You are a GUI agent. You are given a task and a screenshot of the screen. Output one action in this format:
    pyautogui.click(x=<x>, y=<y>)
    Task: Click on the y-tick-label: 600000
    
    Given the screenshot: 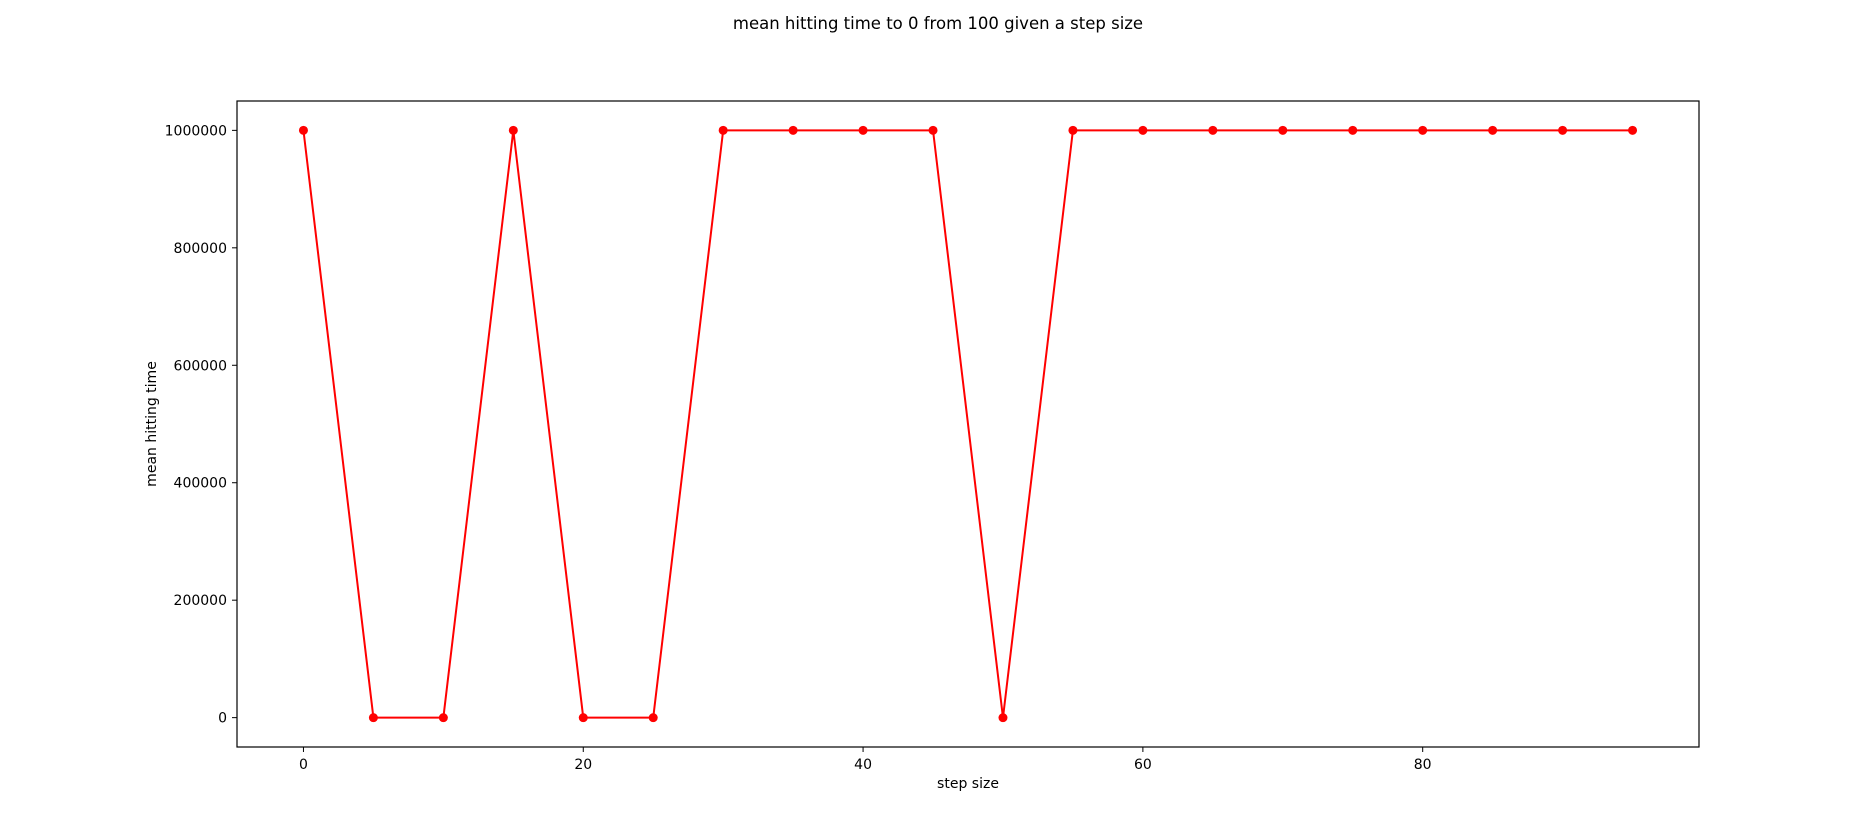 What is the action you would take?
    pyautogui.click(x=200, y=366)
    